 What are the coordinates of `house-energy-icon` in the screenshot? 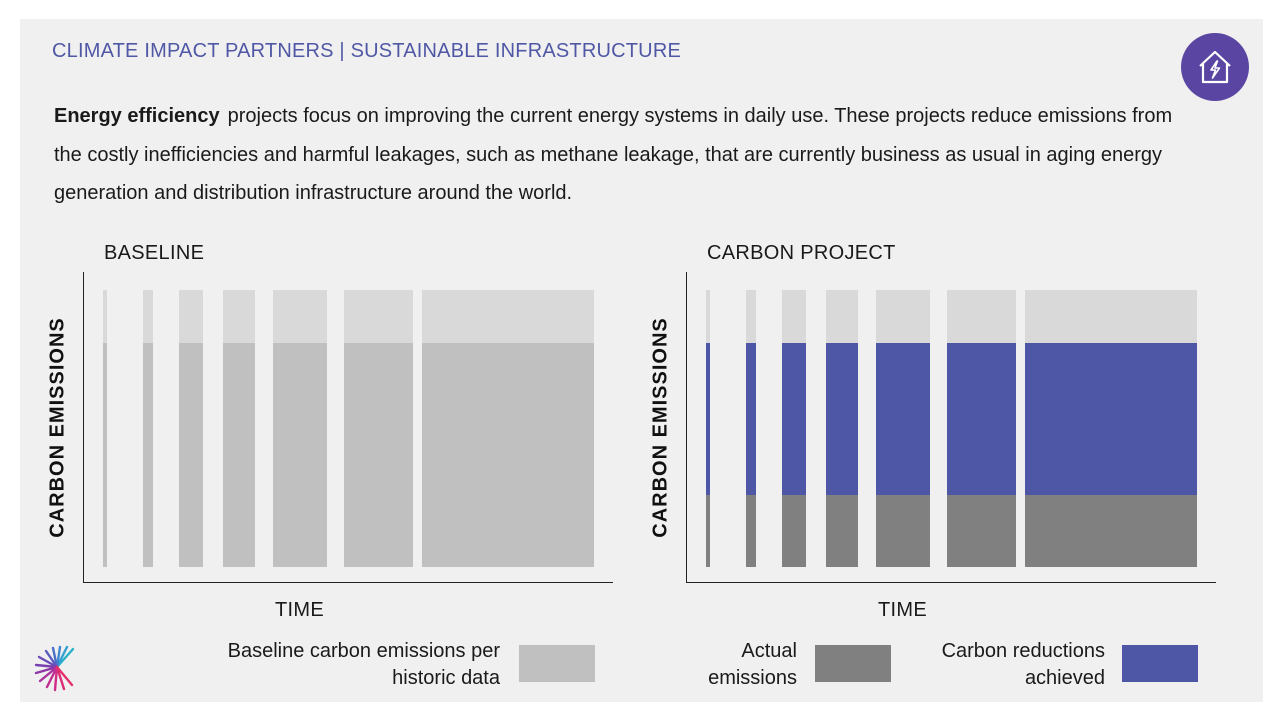 It's located at (1215, 67).